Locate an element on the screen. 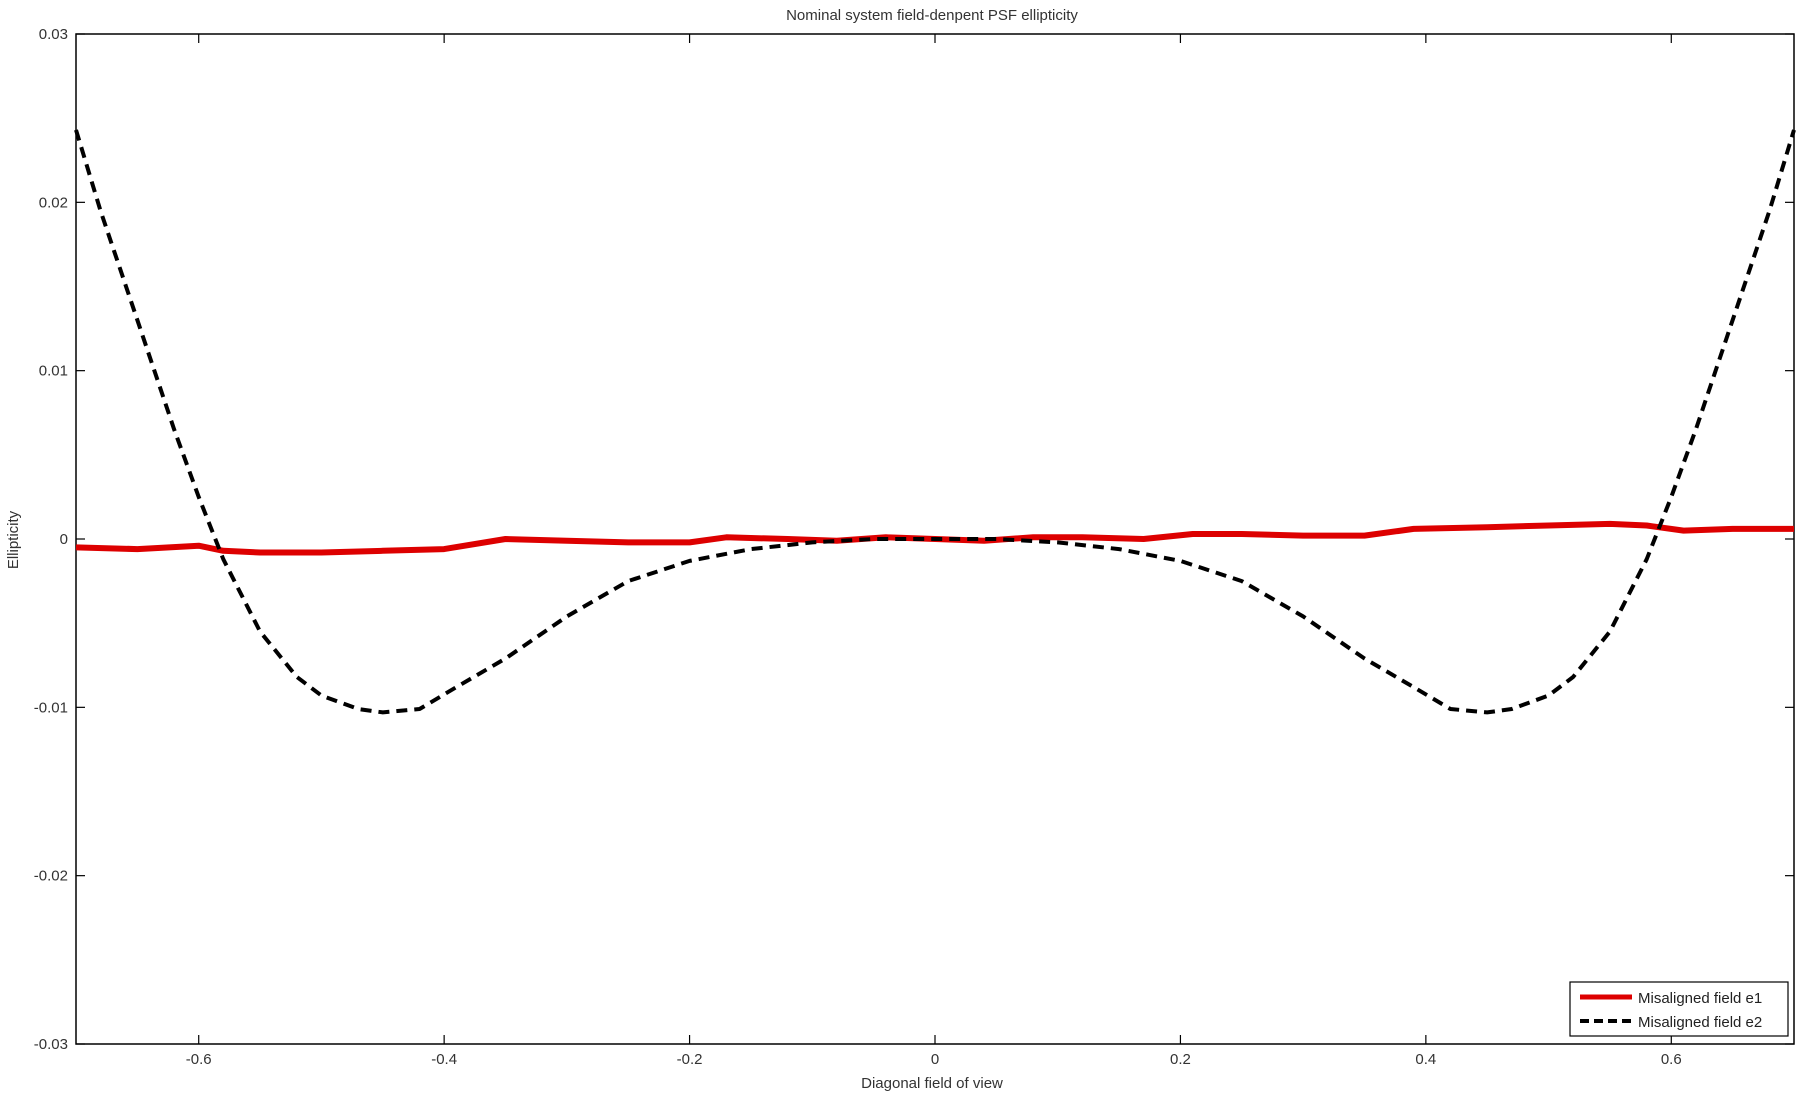 This screenshot has height=1098, width=1800. x-tick-label: 0.4 is located at coordinates (1425, 1059).